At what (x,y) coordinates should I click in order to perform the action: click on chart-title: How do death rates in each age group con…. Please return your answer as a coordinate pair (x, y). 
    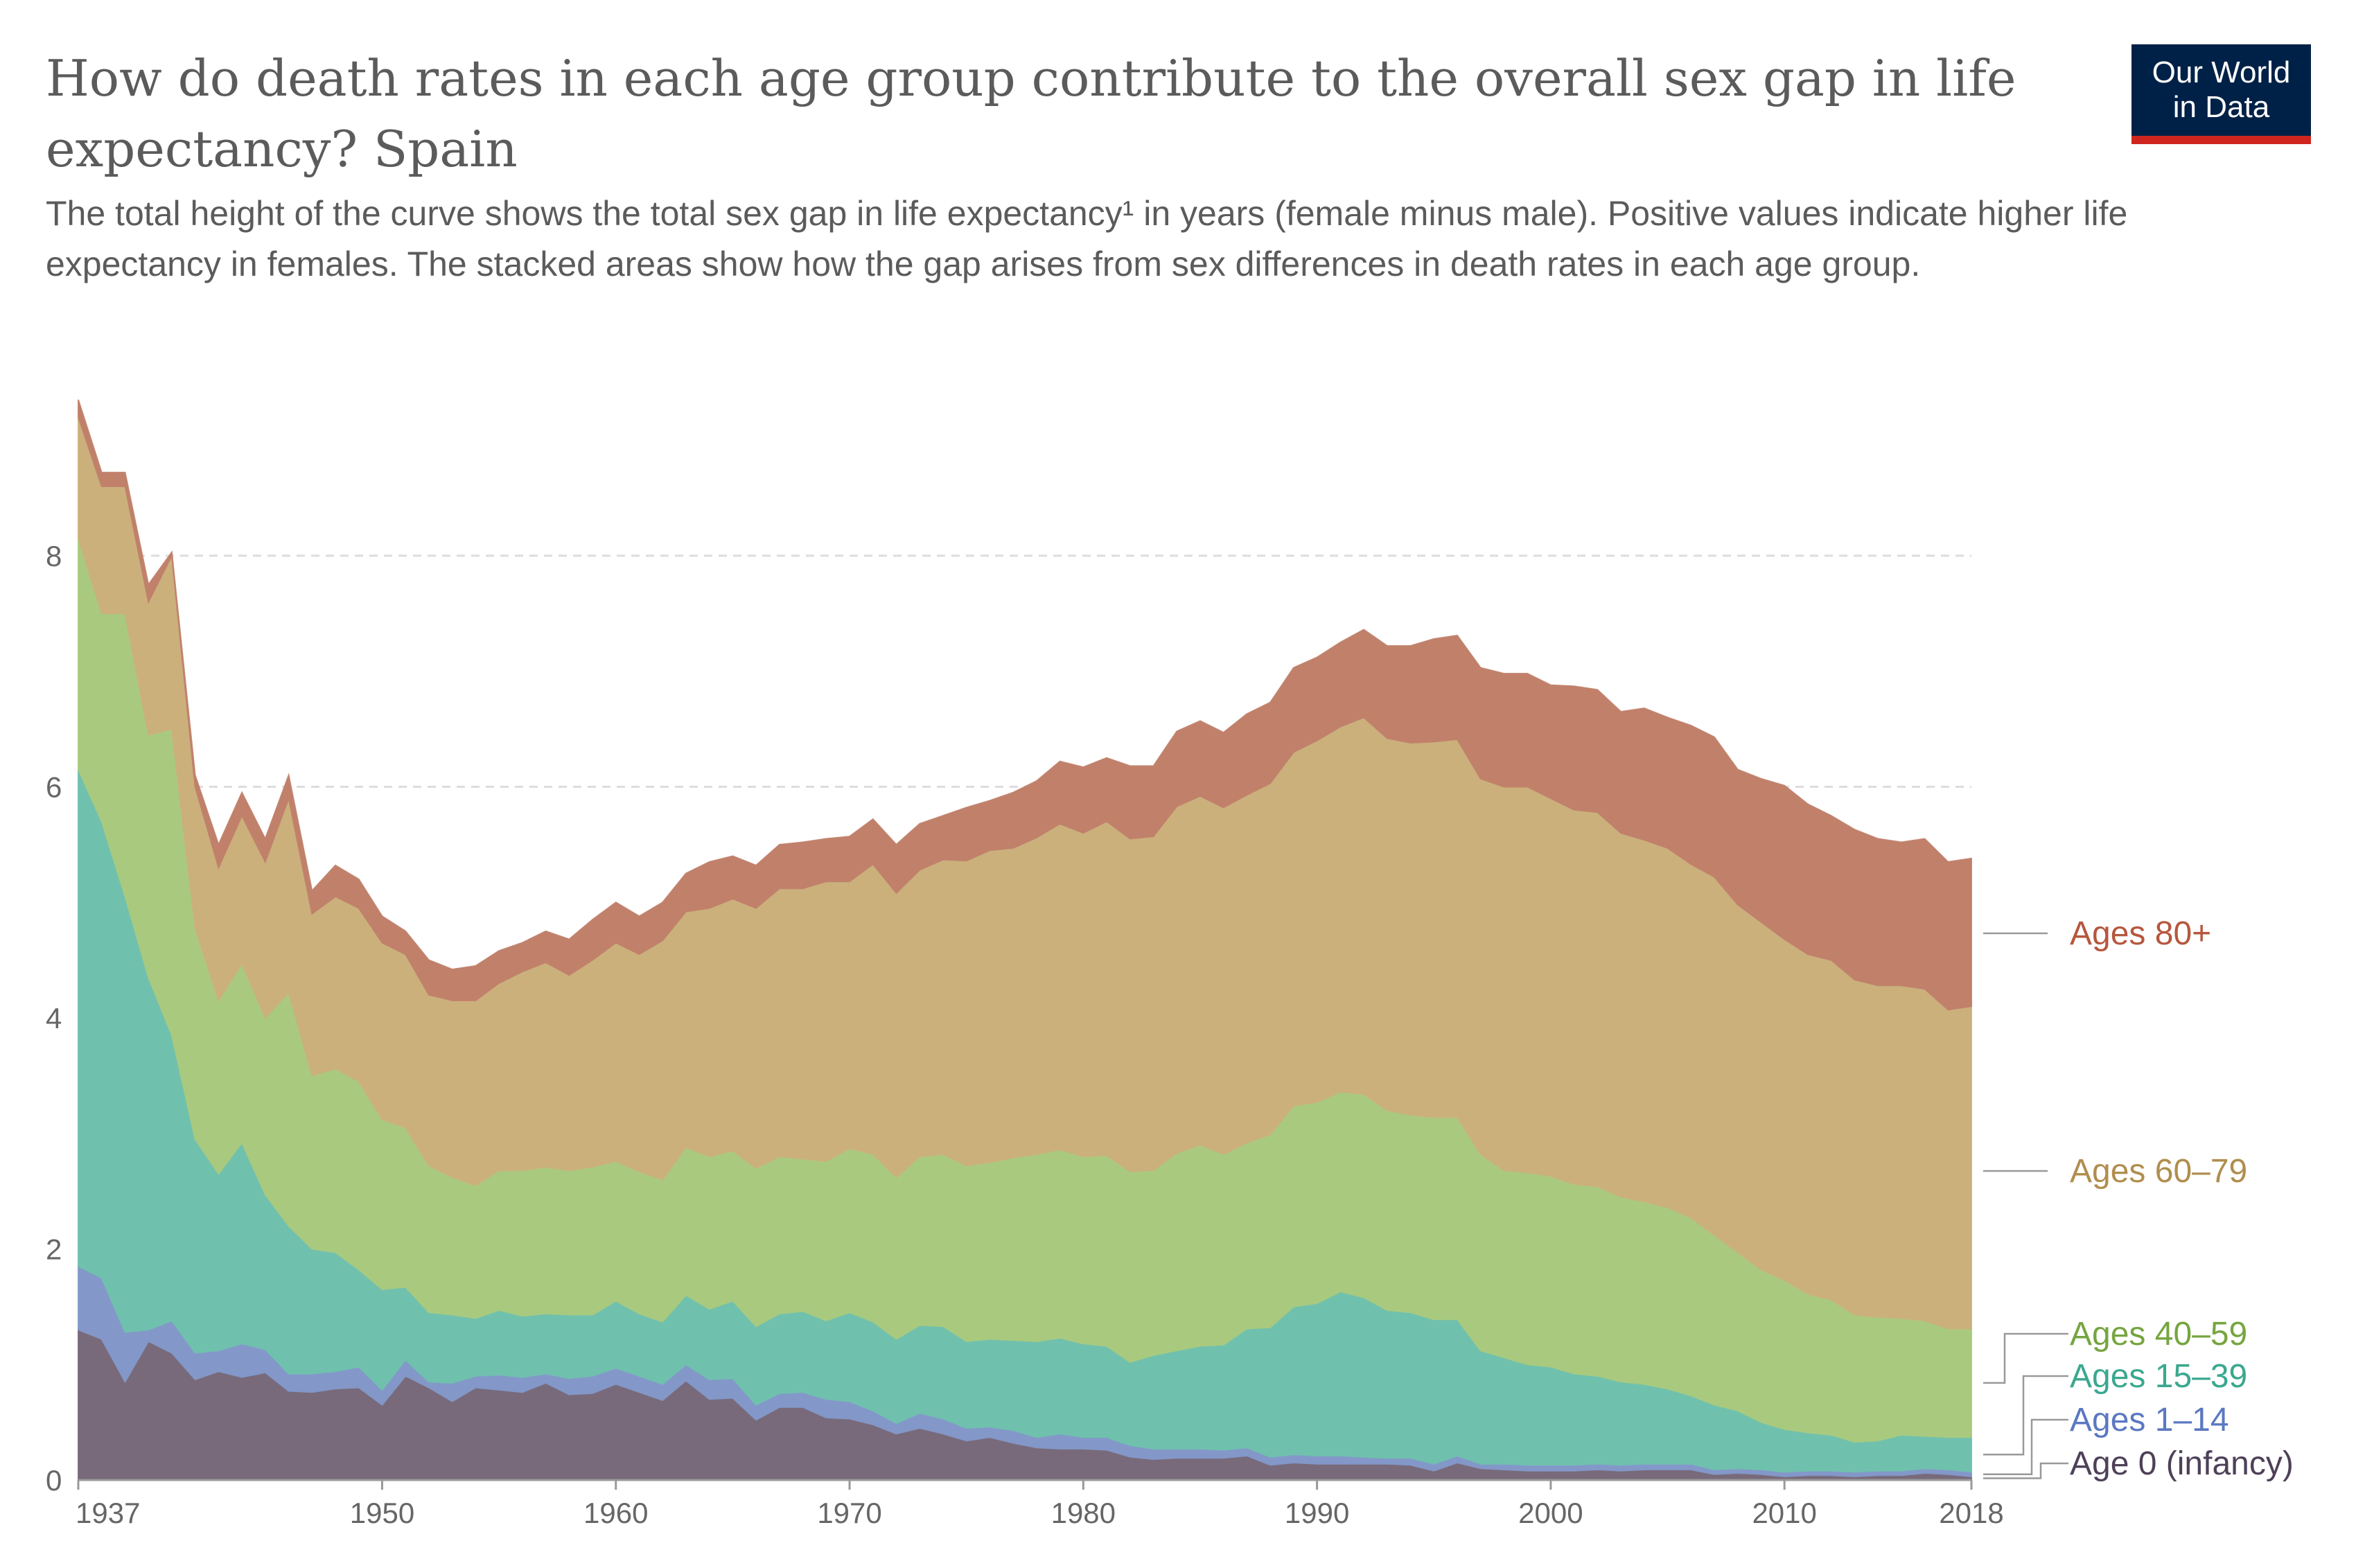
    Looking at the image, I should click on (1031, 113).